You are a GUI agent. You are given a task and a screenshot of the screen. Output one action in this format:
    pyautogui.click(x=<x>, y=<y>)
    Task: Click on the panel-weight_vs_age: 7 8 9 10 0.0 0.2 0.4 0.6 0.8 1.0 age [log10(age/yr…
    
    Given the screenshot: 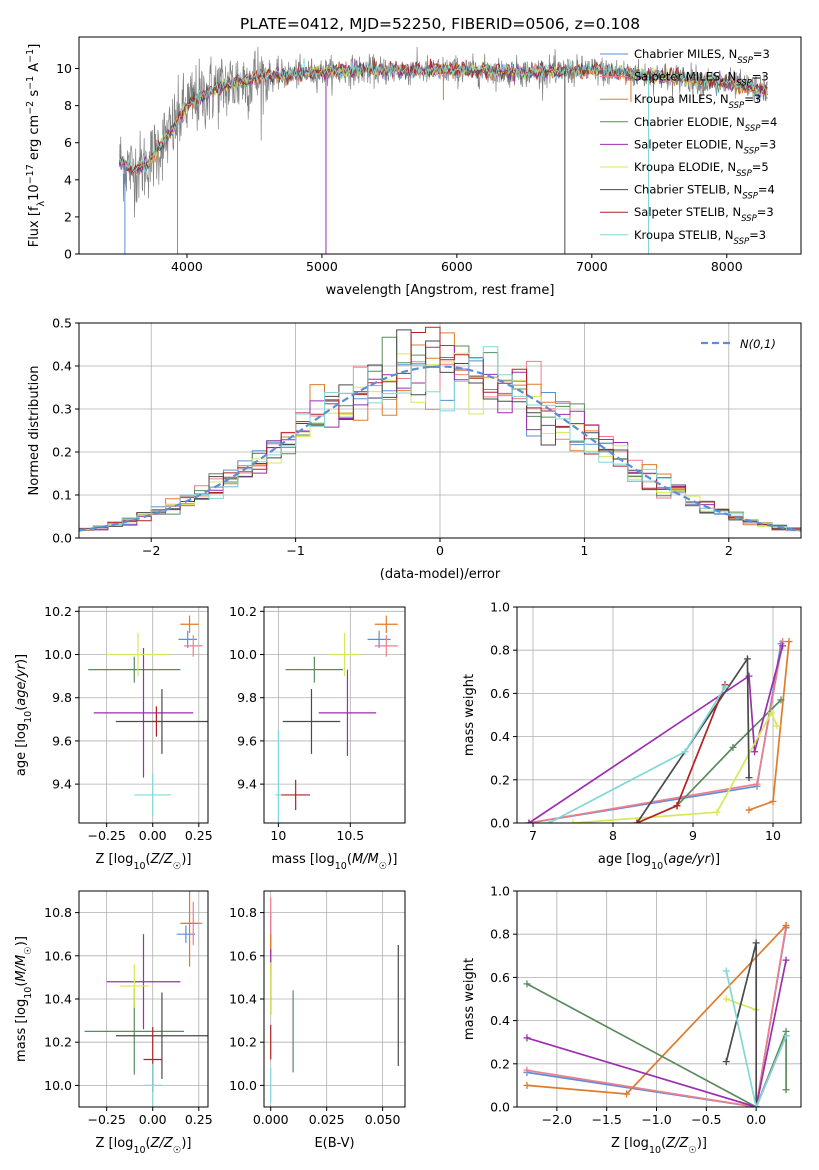 What is the action you would take?
    pyautogui.click(x=632, y=736)
    